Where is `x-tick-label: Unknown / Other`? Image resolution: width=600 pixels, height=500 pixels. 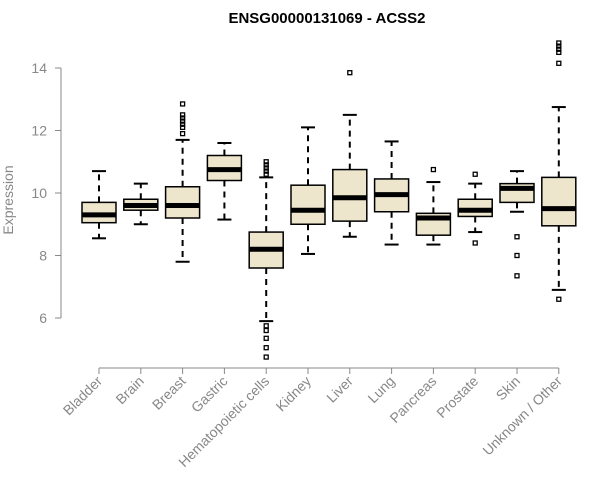
x-tick-label: Unknown / Other is located at coordinates (522, 416).